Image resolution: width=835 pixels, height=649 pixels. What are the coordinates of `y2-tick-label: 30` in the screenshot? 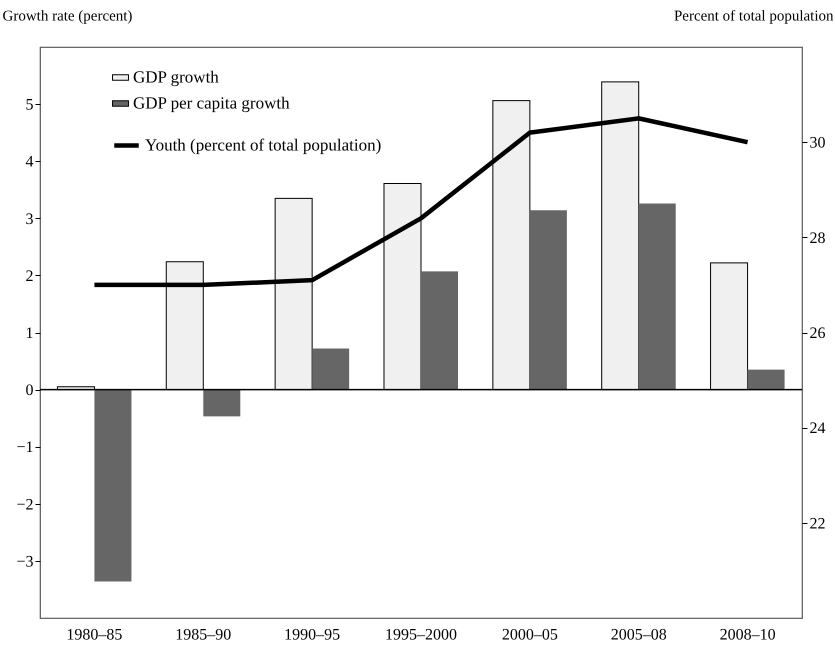 It's located at (818, 143).